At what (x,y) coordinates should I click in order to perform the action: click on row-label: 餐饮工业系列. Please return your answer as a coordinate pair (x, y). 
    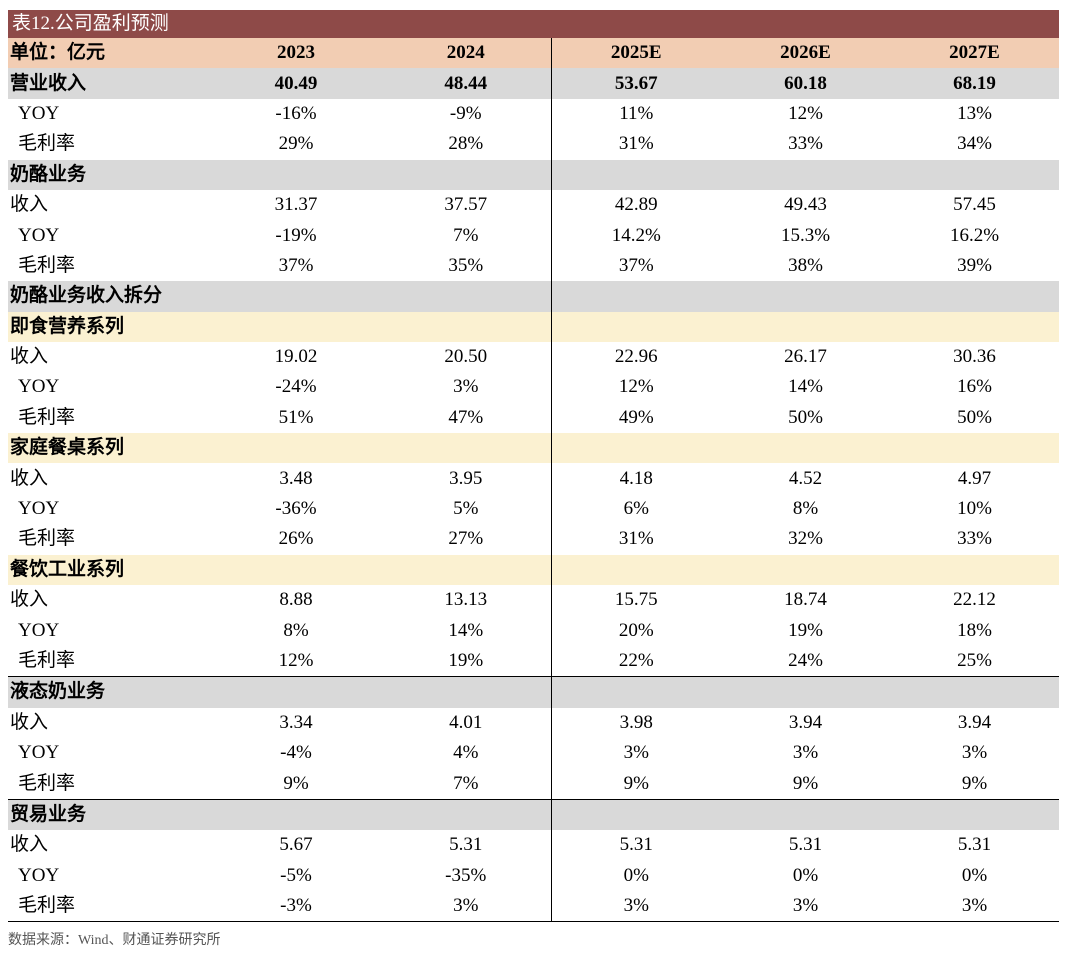
    Looking at the image, I should click on (109, 570).